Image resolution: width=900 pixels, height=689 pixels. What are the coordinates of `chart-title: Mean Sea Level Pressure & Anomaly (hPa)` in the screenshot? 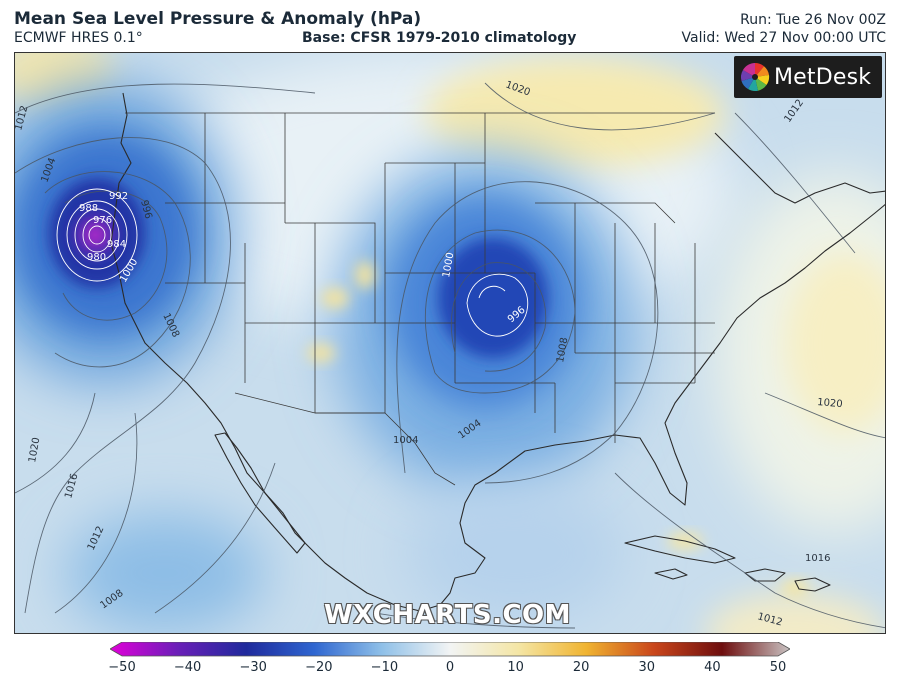 It's located at (218, 19).